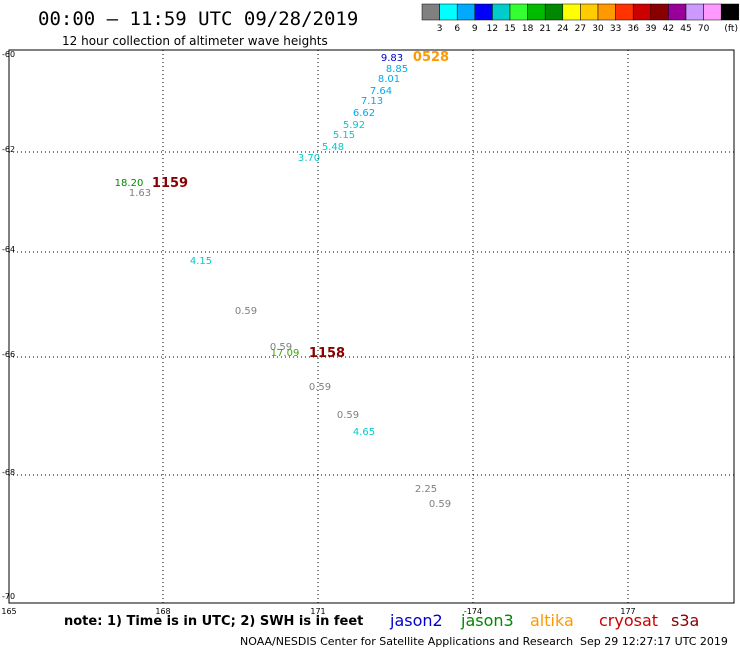  I want to click on satellite-name-jason3: jason3, so click(487, 620).